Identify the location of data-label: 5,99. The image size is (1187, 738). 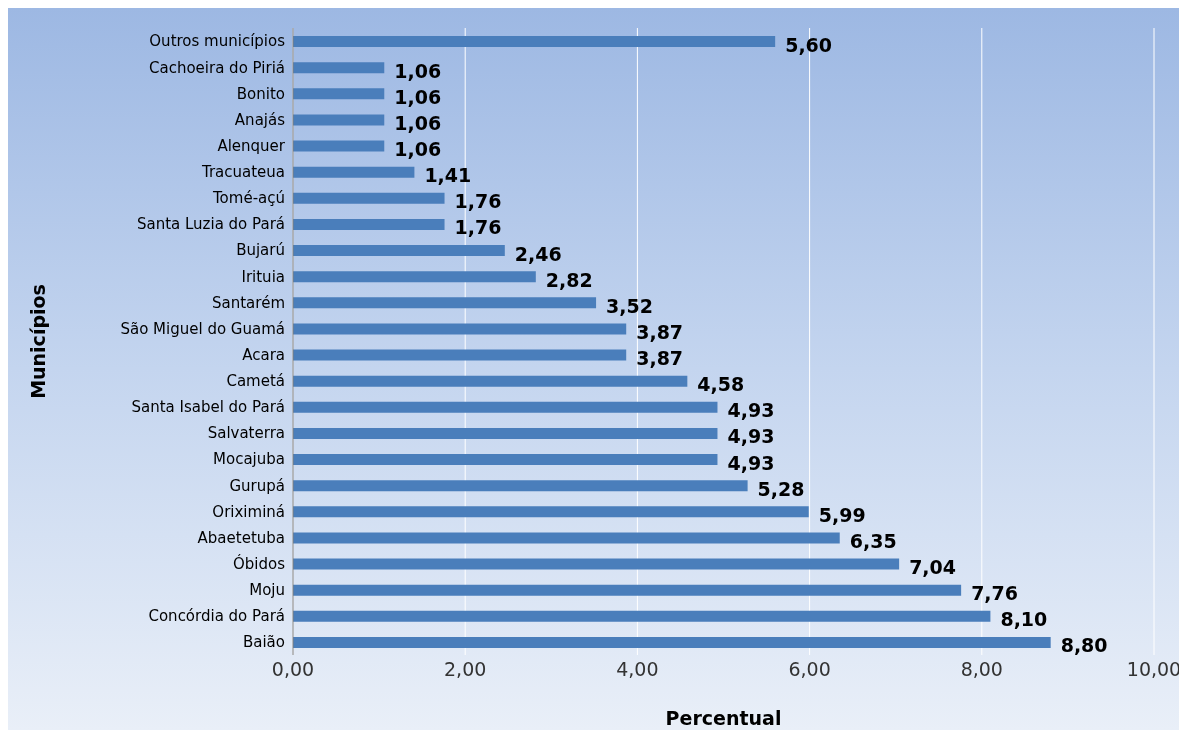
(842, 514).